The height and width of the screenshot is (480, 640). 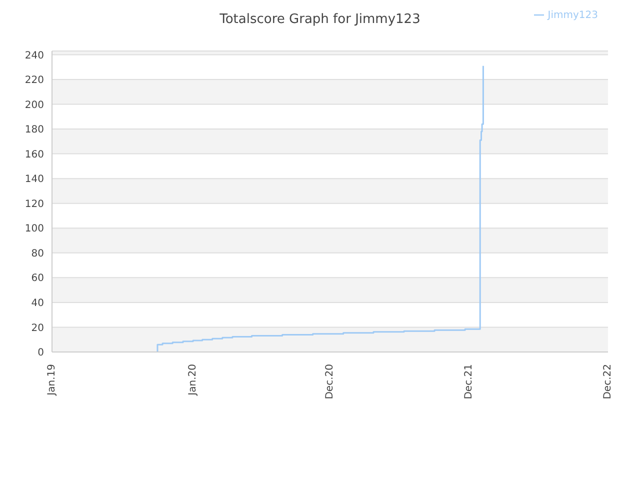 I want to click on y-tick-label: 200, so click(x=34, y=105).